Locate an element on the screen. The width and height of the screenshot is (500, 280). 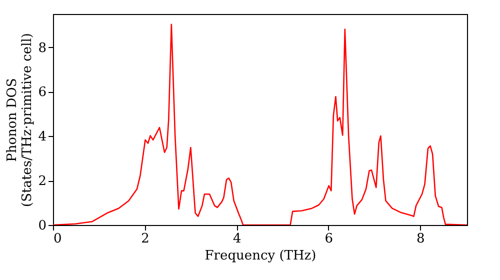
y-tick-label: 6 is located at coordinates (42, 92).